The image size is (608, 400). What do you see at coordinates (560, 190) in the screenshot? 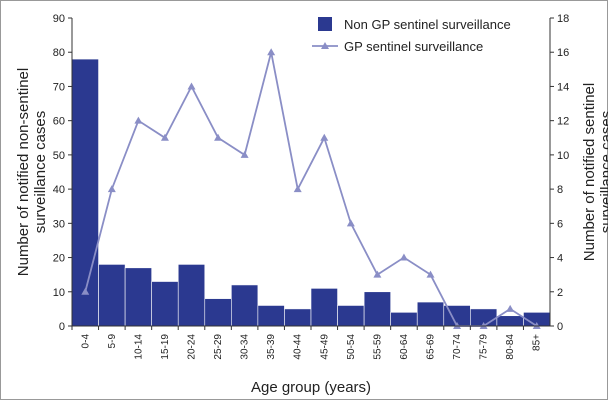
I see `y2-tick-label: 8` at bounding box center [560, 190].